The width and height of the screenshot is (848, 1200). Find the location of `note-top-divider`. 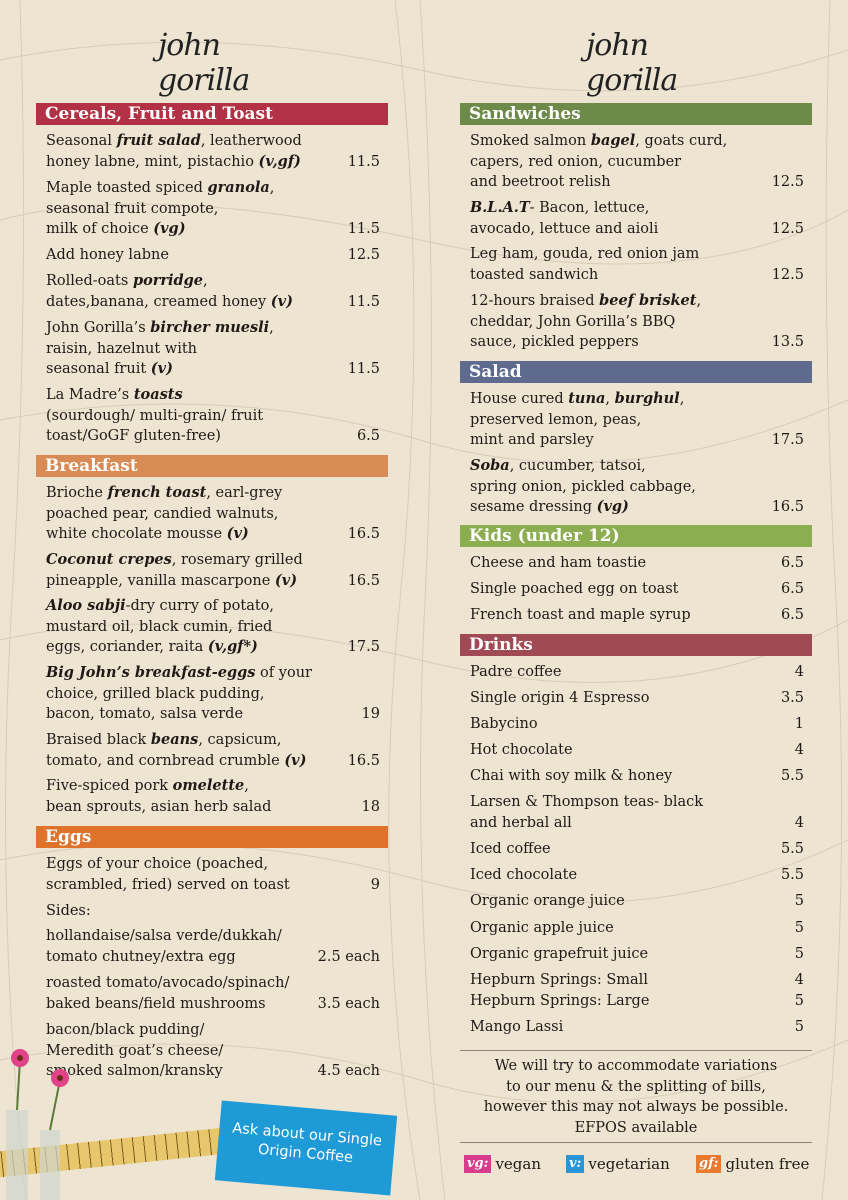

note-top-divider is located at coordinates (636, 1050).